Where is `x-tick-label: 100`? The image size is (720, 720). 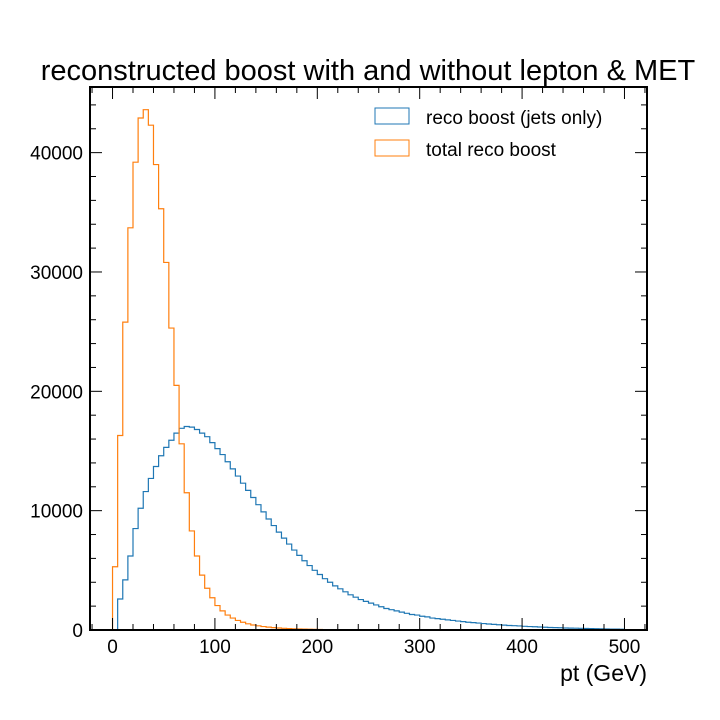 x-tick-label: 100 is located at coordinates (215, 647).